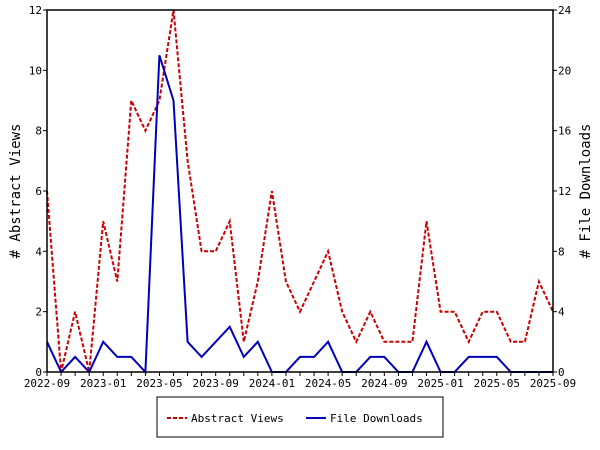 The image size is (600, 450). I want to click on y2-tick-label: 0, so click(561, 372).